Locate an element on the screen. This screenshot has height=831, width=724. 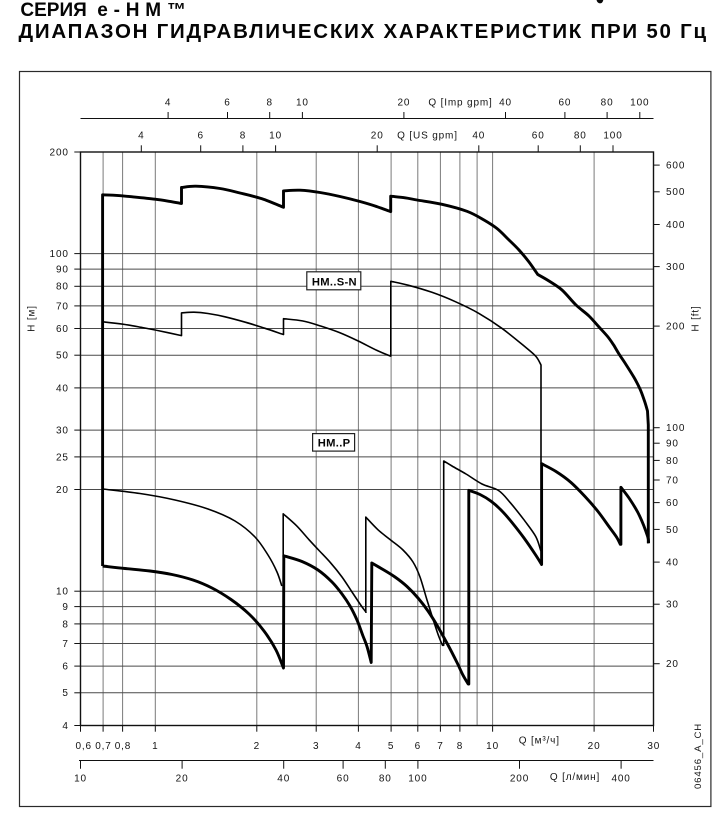
svg-text: HM..P is located at coordinates (334, 443).